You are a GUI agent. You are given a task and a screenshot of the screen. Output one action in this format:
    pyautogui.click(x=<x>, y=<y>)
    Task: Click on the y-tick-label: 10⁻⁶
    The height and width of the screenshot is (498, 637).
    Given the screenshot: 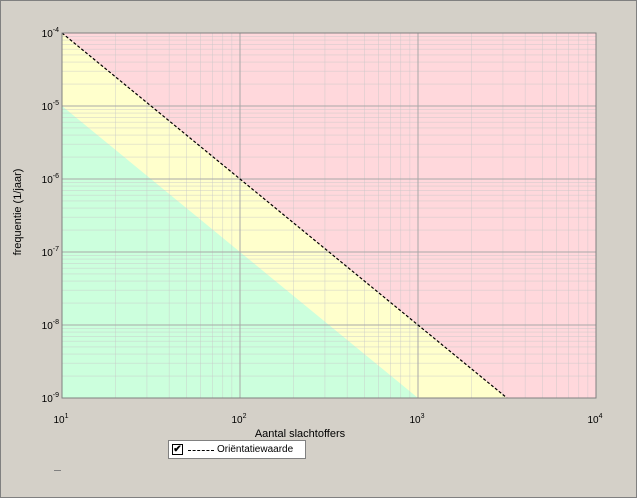 What is the action you would take?
    pyautogui.click(x=50, y=179)
    